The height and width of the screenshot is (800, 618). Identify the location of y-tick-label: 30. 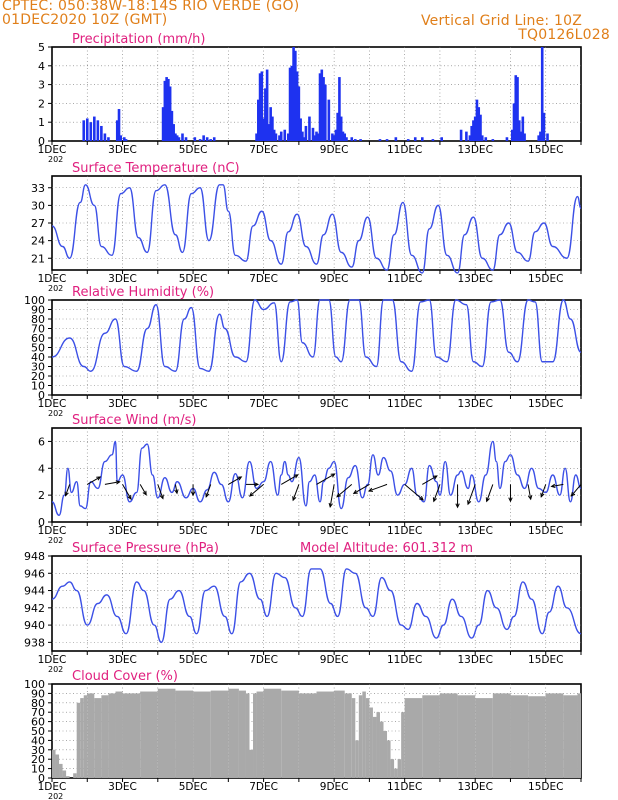
(38, 367).